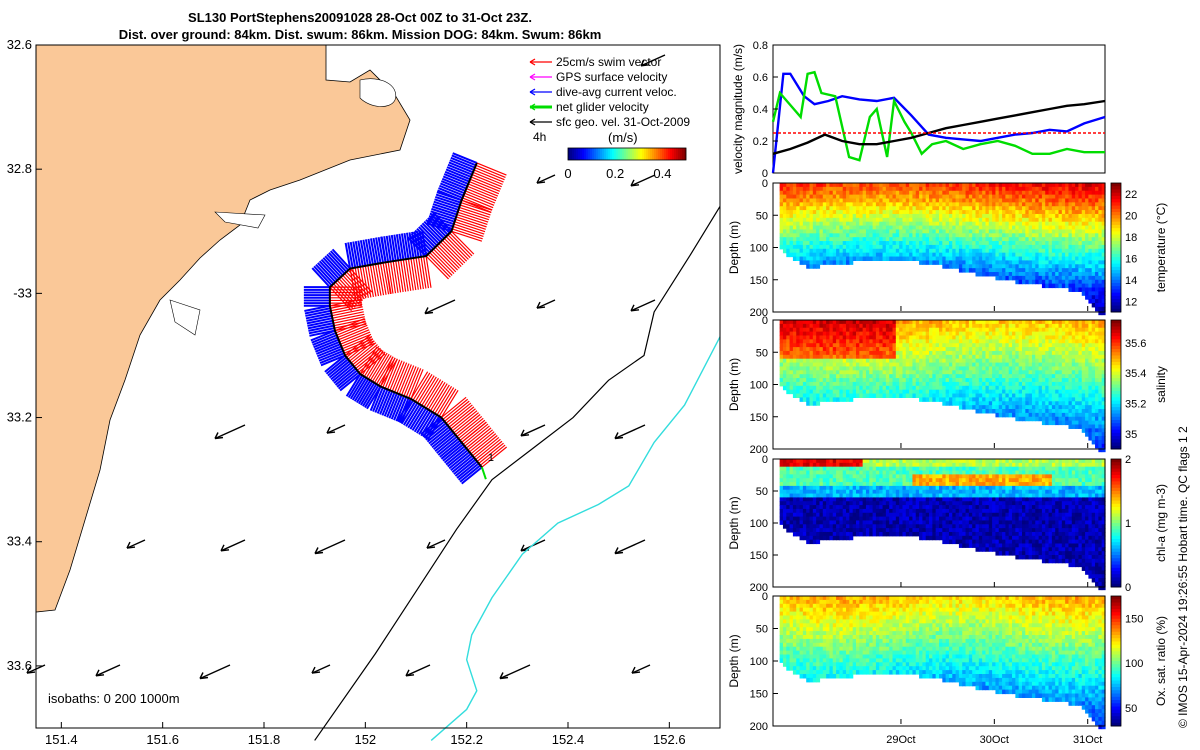  I want to click on colorbar-tick-label: 14, so click(1131, 281).